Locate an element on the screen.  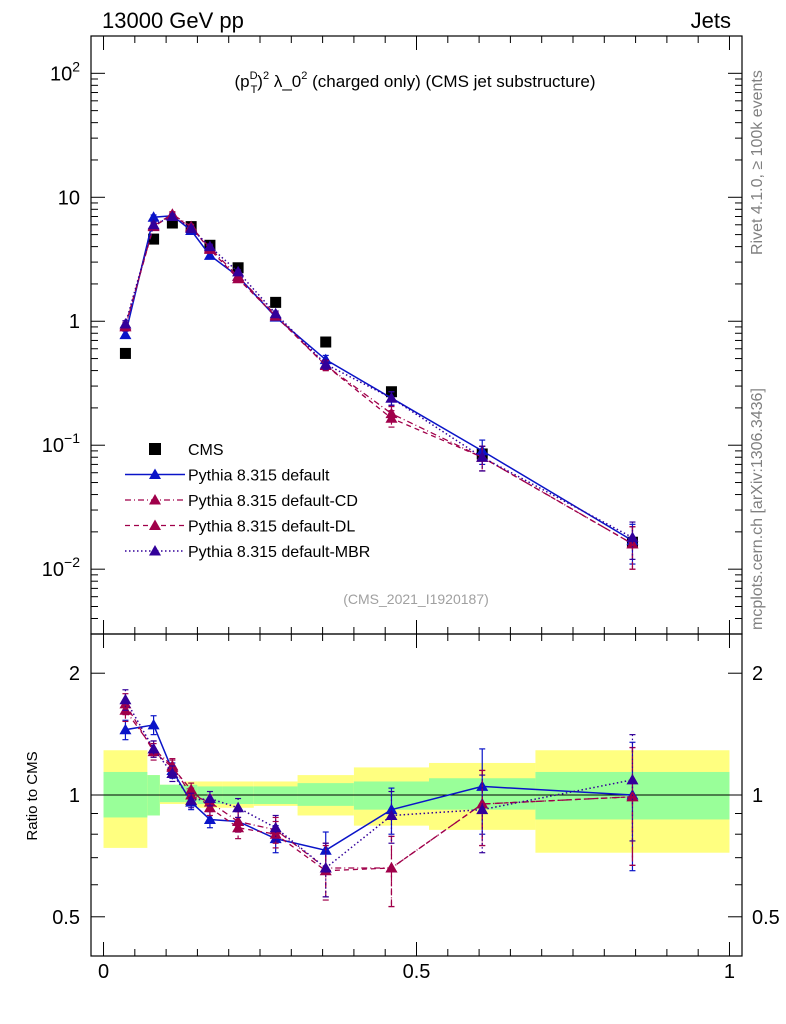
main-ytick-label: 10 is located at coordinates (69, 198).